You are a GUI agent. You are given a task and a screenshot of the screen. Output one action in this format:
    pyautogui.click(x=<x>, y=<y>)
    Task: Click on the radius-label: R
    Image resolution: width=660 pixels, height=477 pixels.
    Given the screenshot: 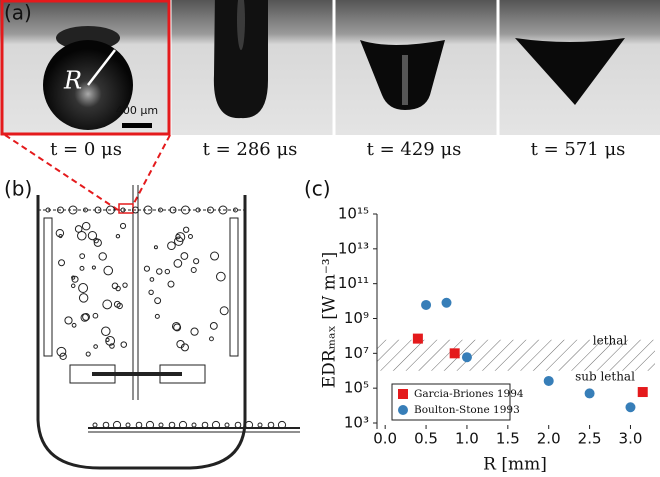 What is the action you would take?
    pyautogui.click(x=72, y=81)
    